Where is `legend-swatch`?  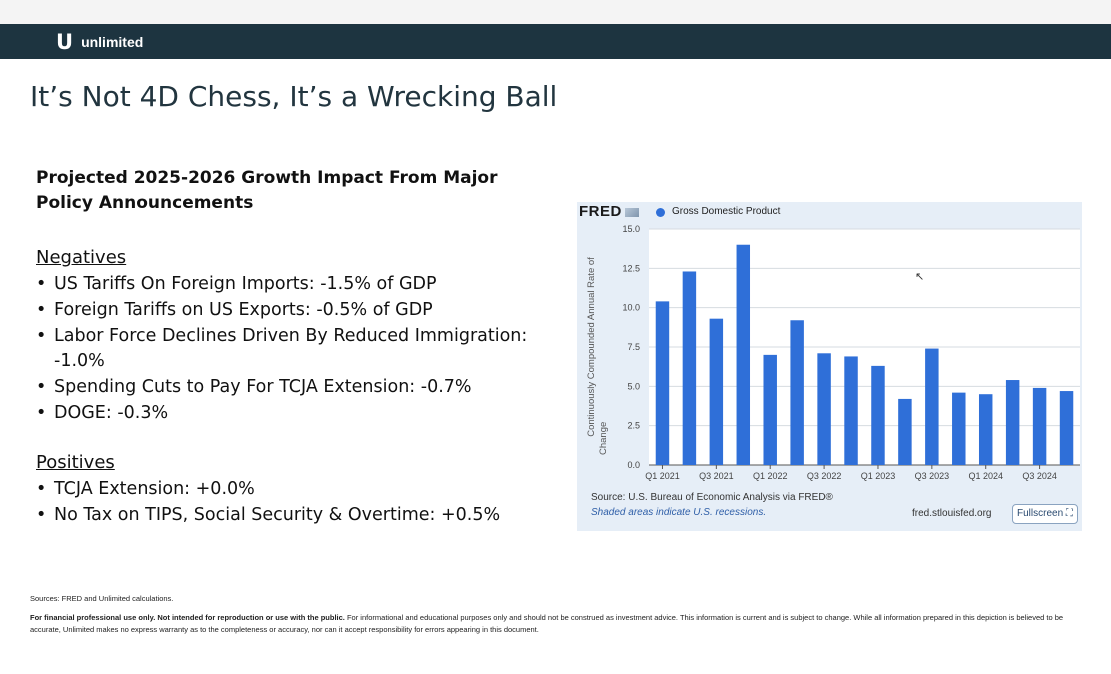 legend-swatch is located at coordinates (660, 212).